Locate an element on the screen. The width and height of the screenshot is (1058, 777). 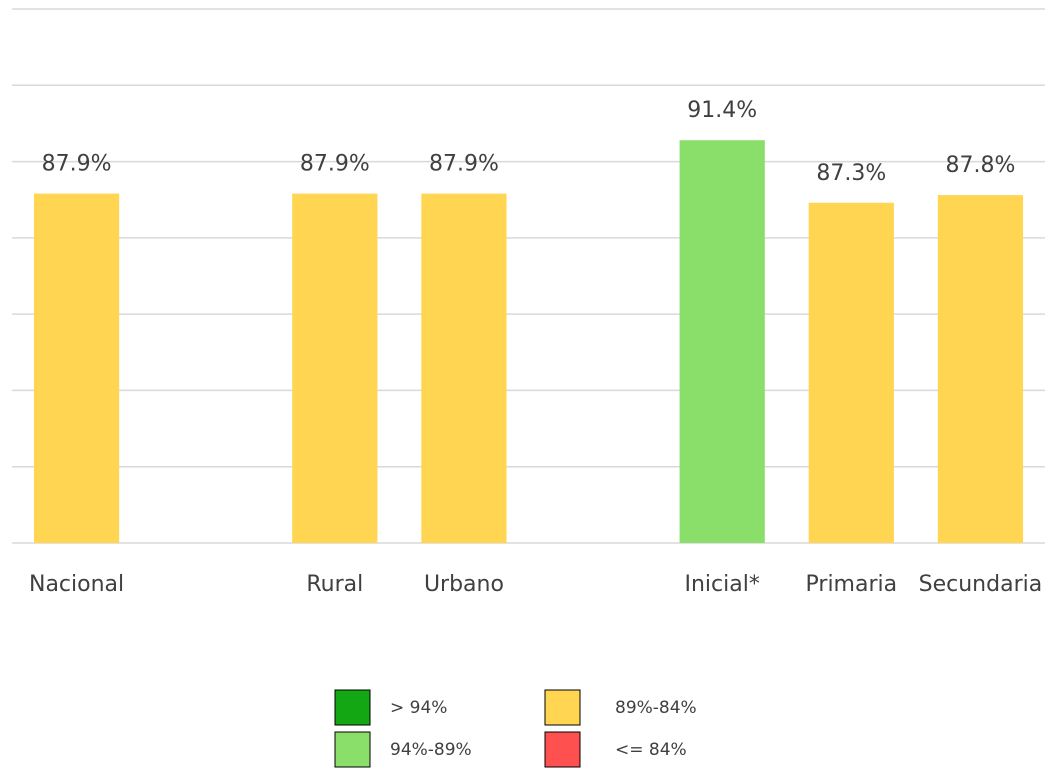
x-tick-label: Nacional is located at coordinates (76, 584).